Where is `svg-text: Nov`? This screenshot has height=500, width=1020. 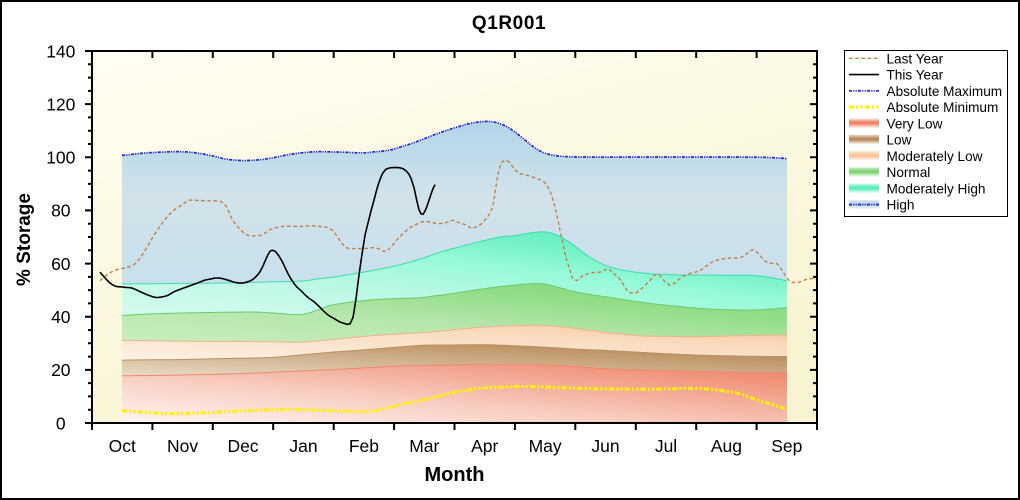
svg-text: Nov is located at coordinates (182, 446).